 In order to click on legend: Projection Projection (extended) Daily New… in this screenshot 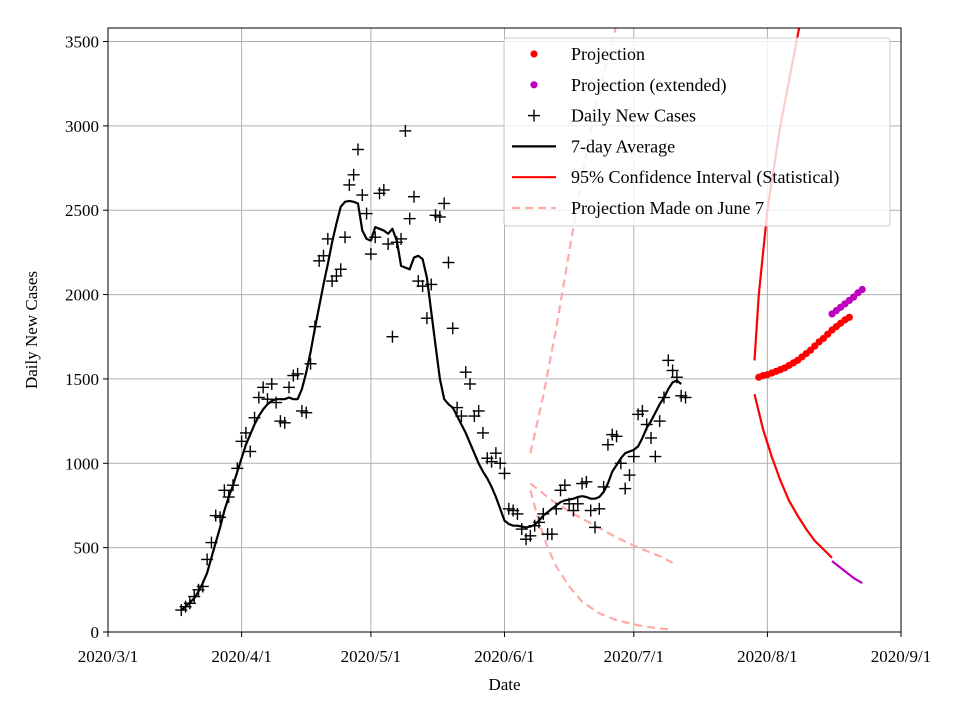, I will do `click(697, 132)`.